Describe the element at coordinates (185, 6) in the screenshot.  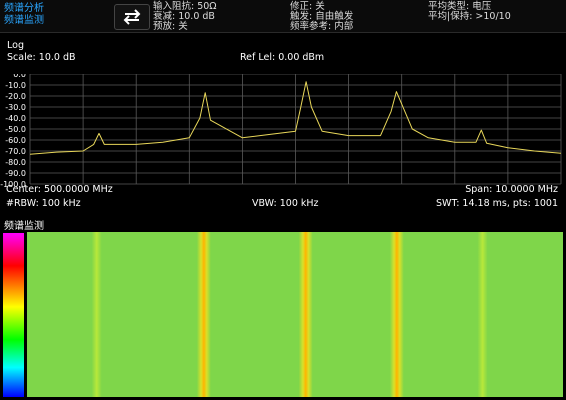
I see `input-impedance: 输入阻抗: 50Ω` at that location.